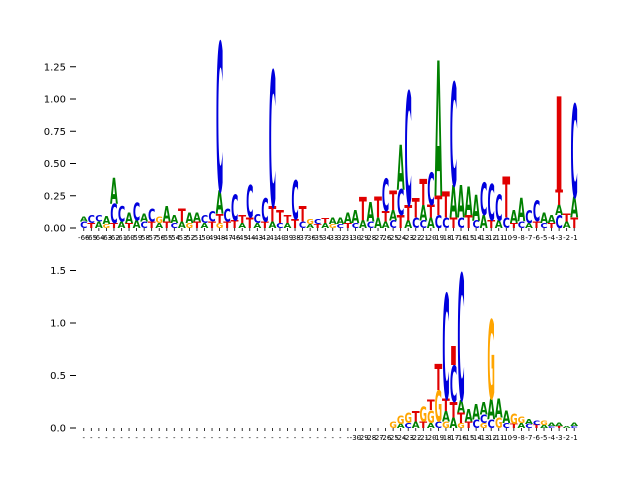  I want to click on x-axis-tick-label: -61, so click(121, 238).